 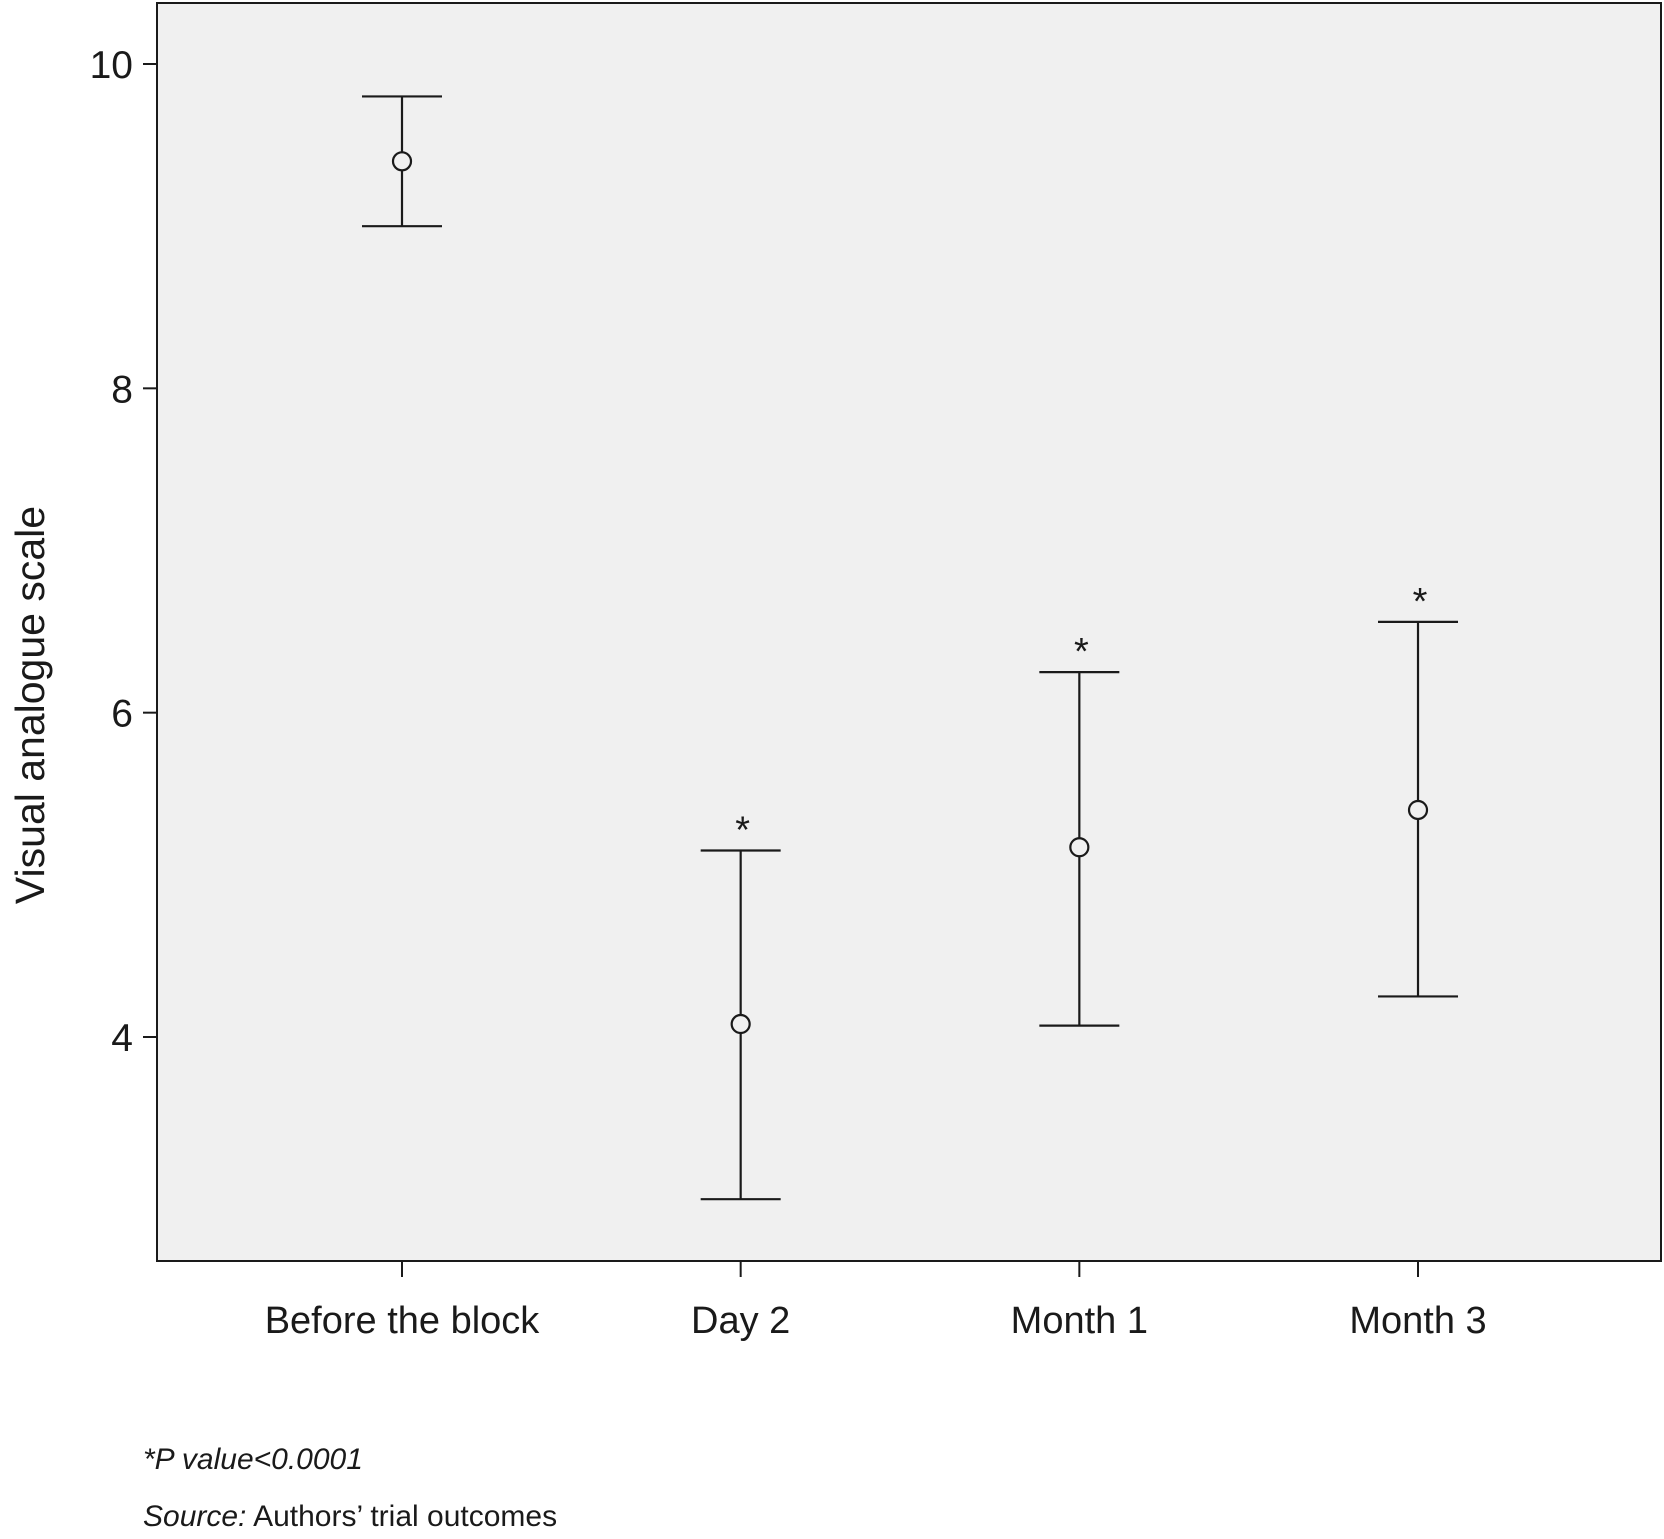 What do you see at coordinates (122, 714) in the screenshot?
I see `y-tick-label: 6` at bounding box center [122, 714].